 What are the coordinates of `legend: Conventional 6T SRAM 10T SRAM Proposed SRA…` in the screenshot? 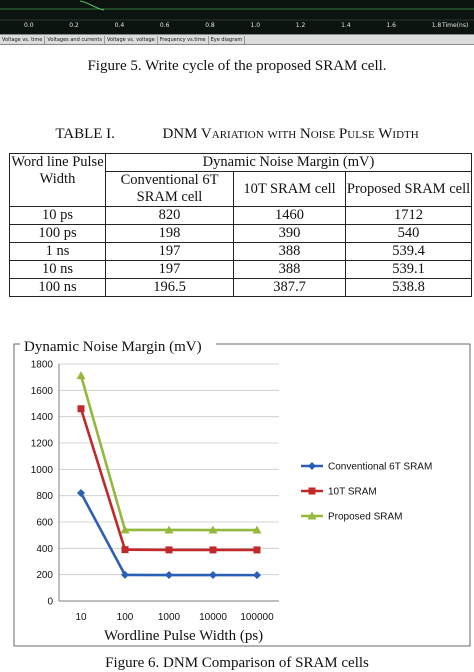 It's located at (366, 492).